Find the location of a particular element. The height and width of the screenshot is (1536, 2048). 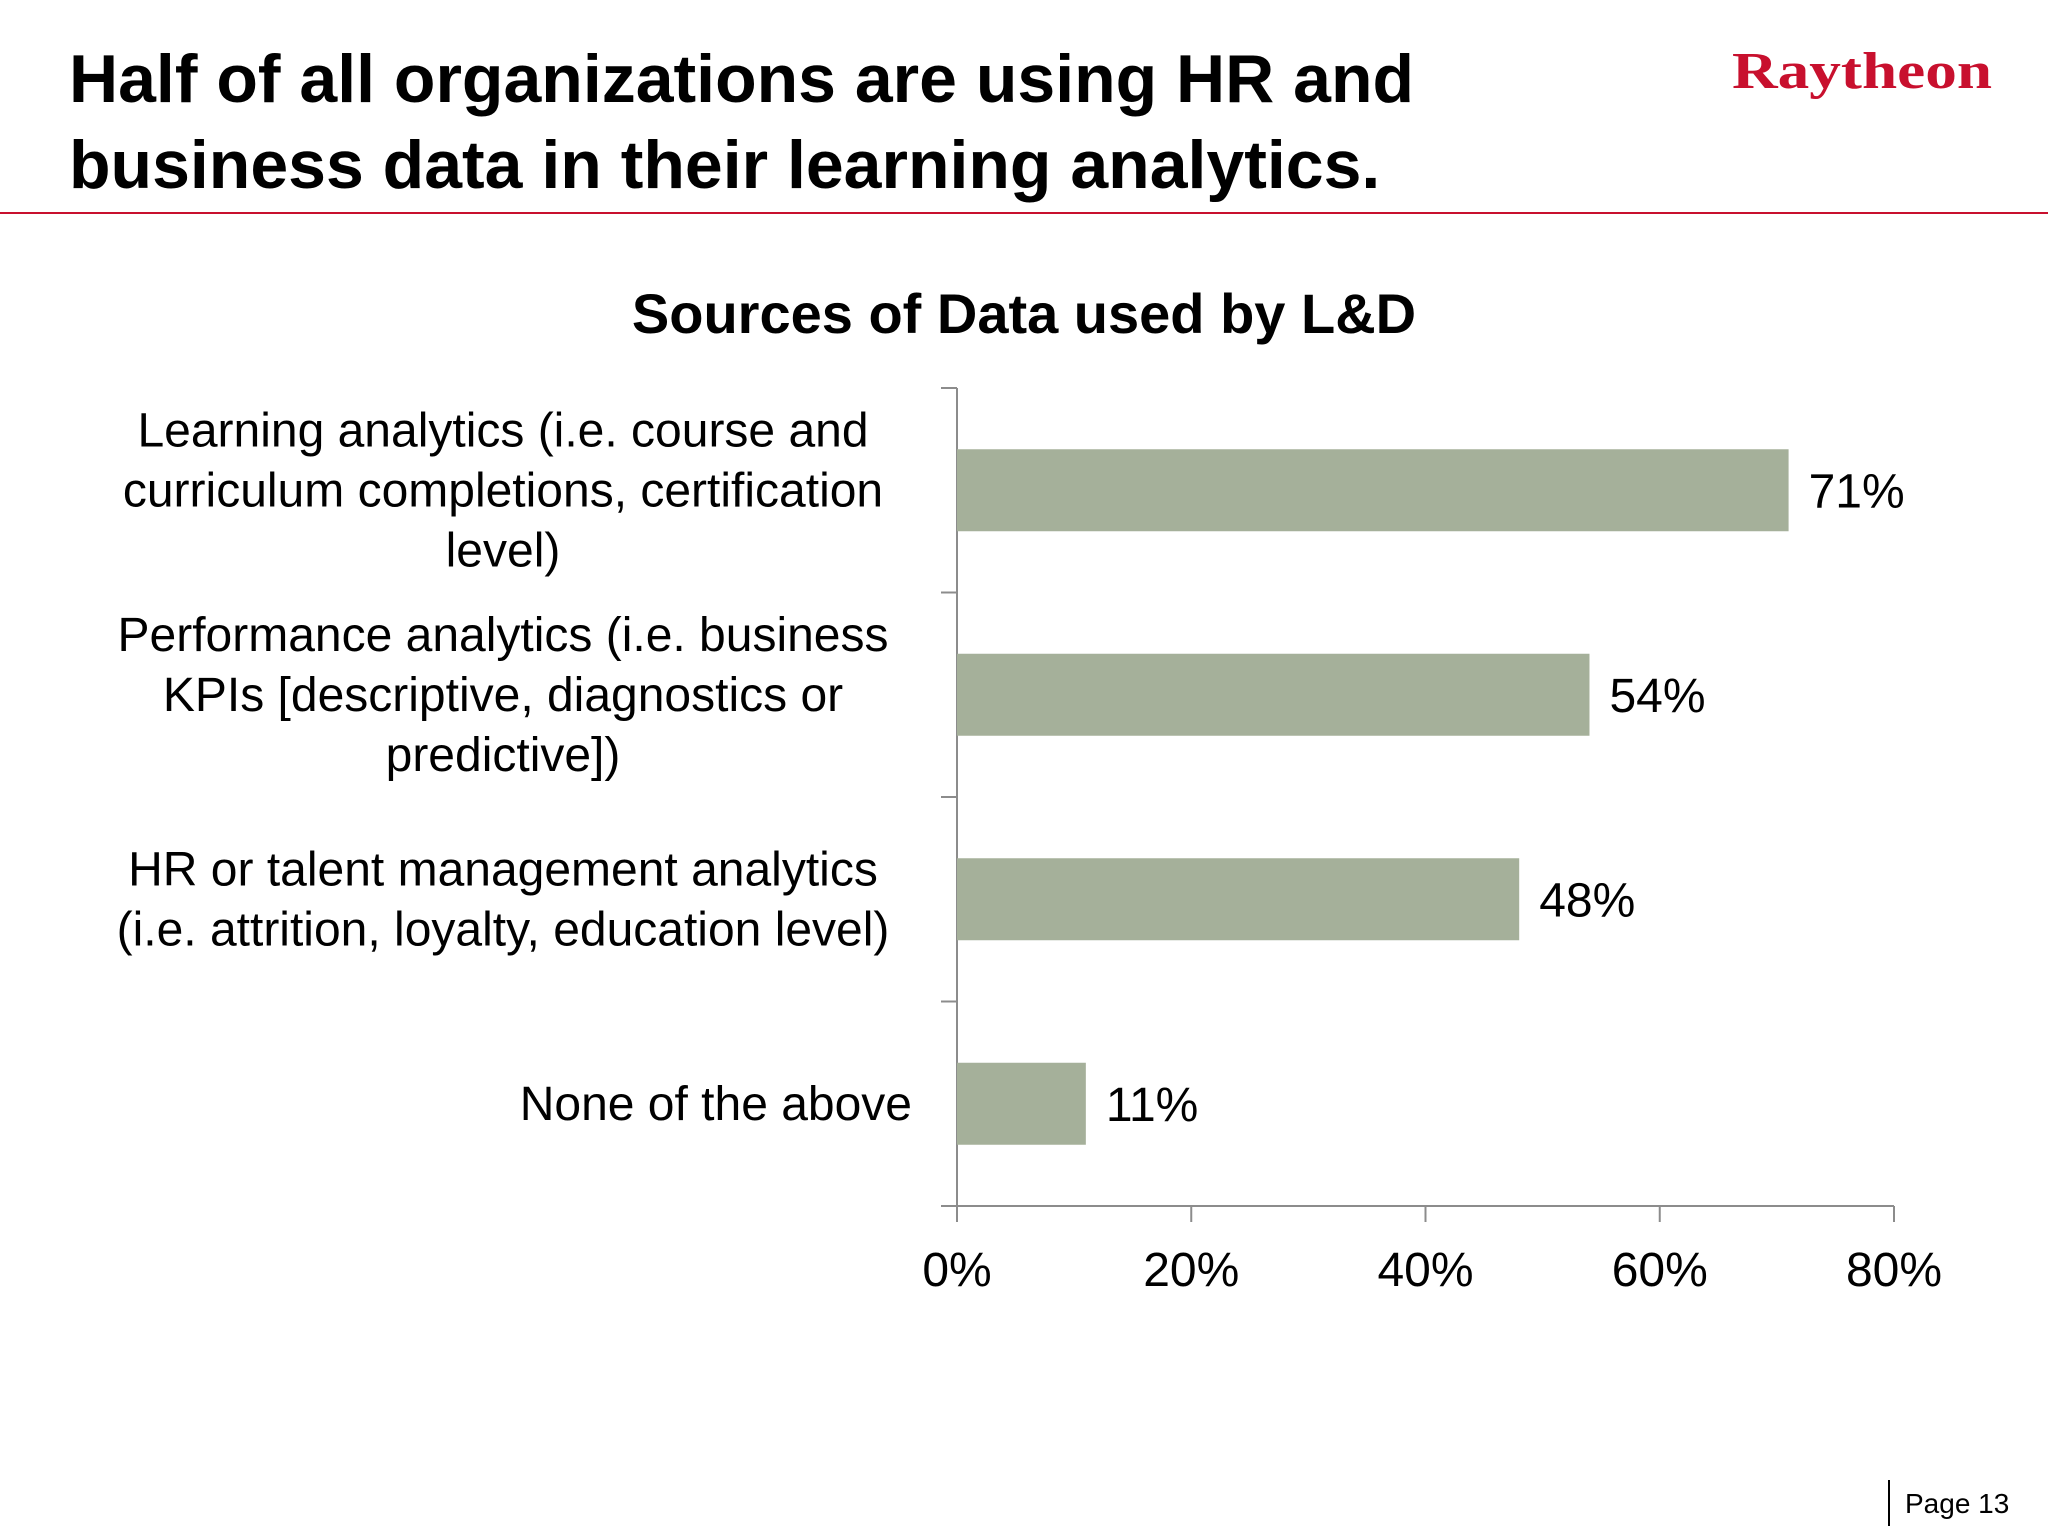

raytheon-logo: Raytheon is located at coordinates (1862, 71).